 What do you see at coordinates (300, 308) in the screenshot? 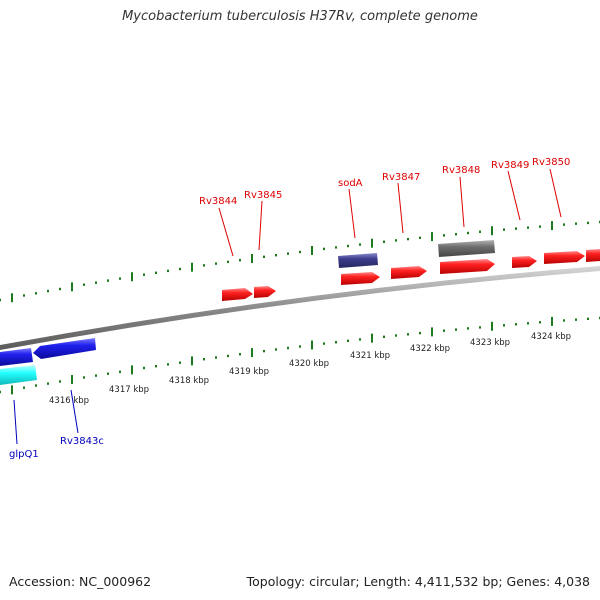
I see `genome-backbone` at bounding box center [300, 308].